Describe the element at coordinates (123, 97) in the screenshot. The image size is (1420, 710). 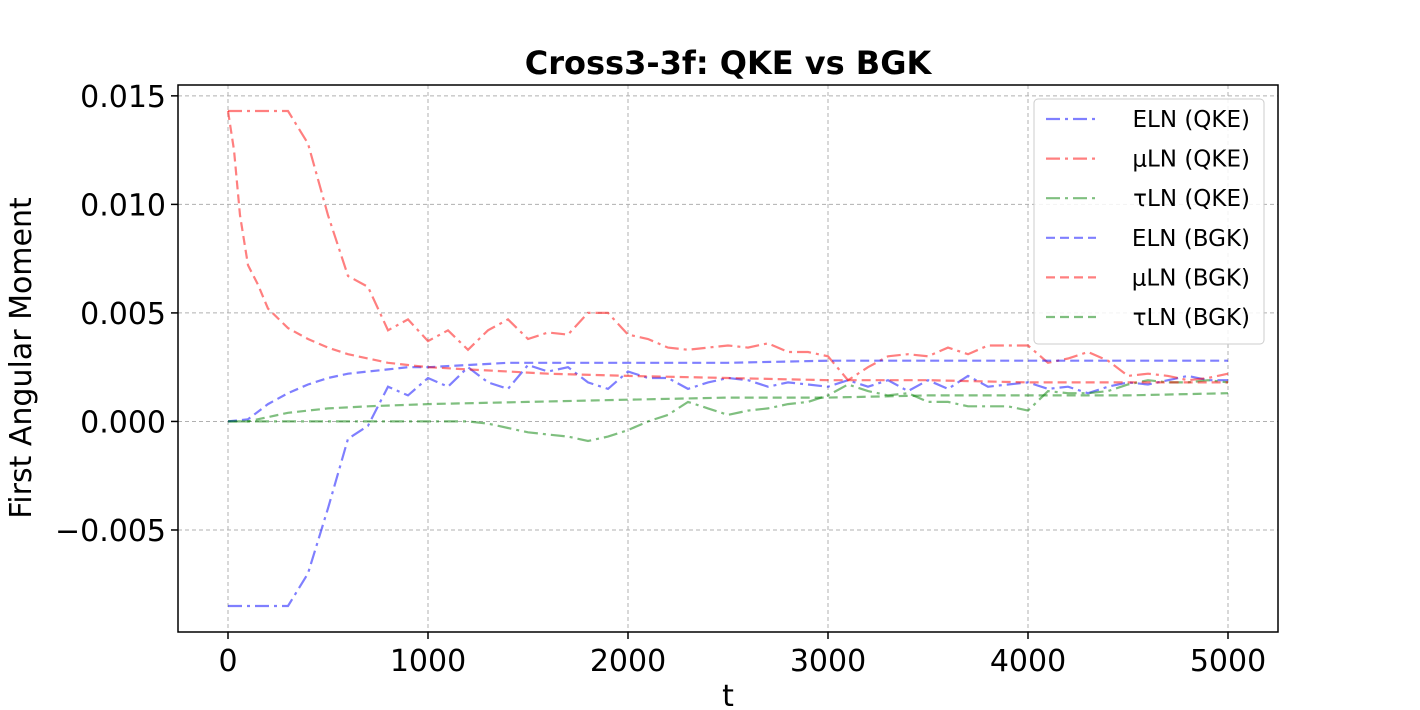
I see `y-tick-label: 0.015` at that location.